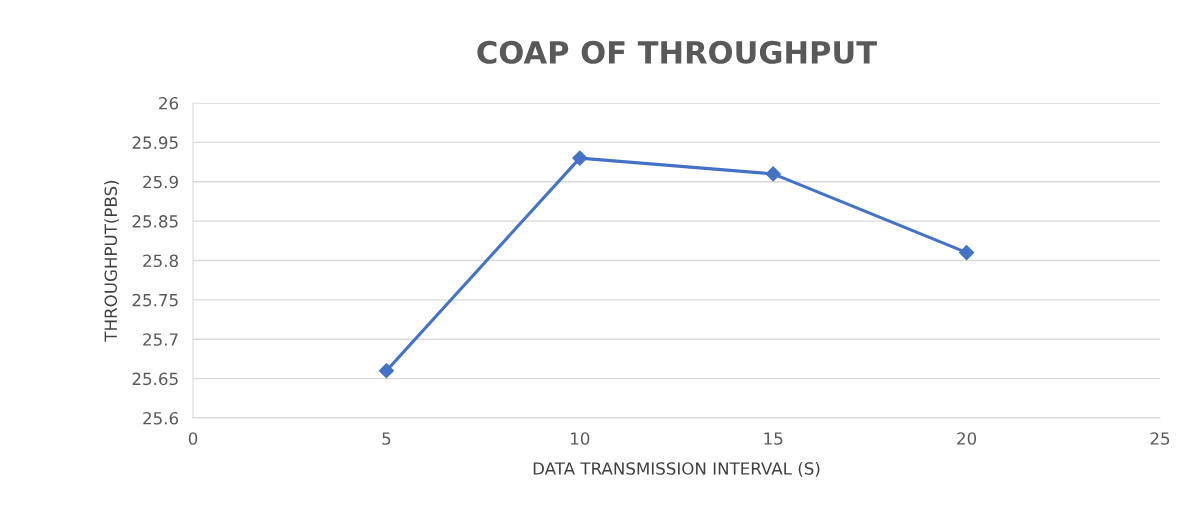 The height and width of the screenshot is (509, 1200). I want to click on x-tick-label: 0, so click(193, 438).